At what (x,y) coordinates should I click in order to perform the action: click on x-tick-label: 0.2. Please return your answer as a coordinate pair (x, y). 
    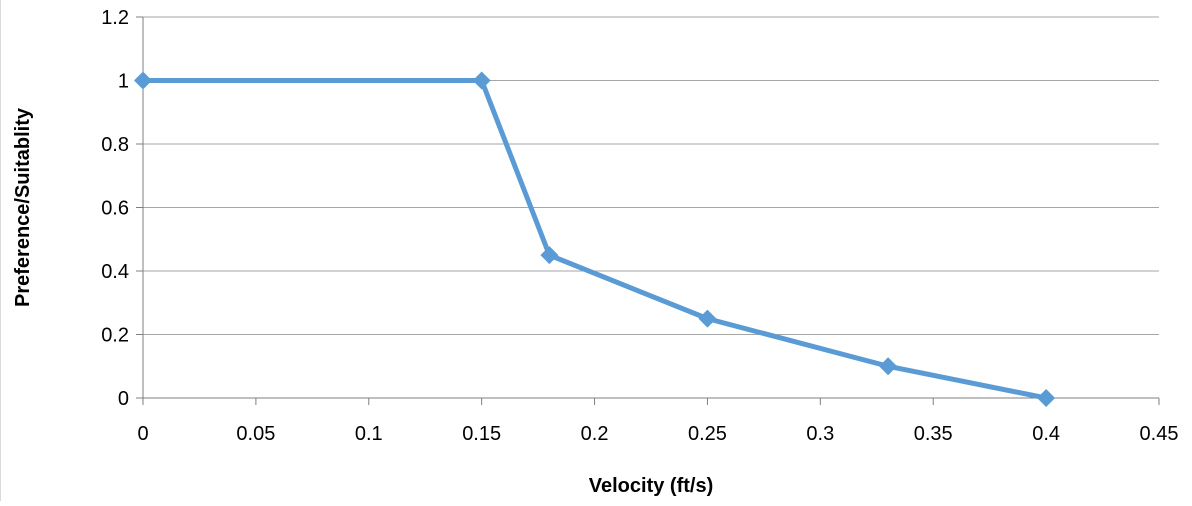
    Looking at the image, I should click on (595, 434).